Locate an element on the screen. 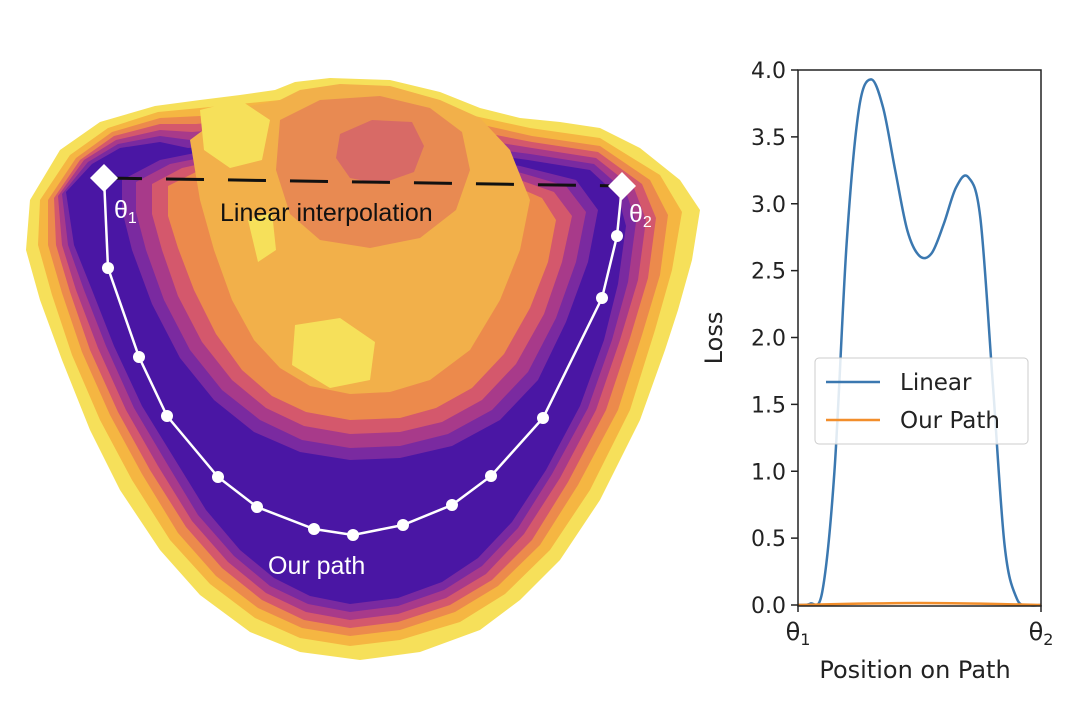 The image size is (1080, 716). linear-interpolation-label: Linear interpolation is located at coordinates (326, 213).